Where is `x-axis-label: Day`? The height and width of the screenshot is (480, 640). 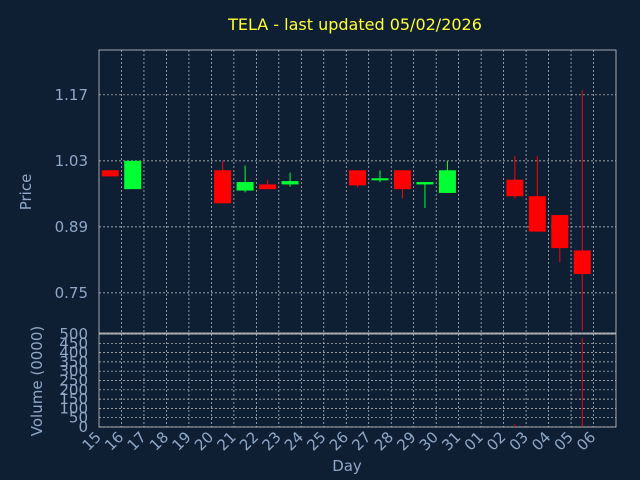 x-axis-label: Day is located at coordinates (347, 466).